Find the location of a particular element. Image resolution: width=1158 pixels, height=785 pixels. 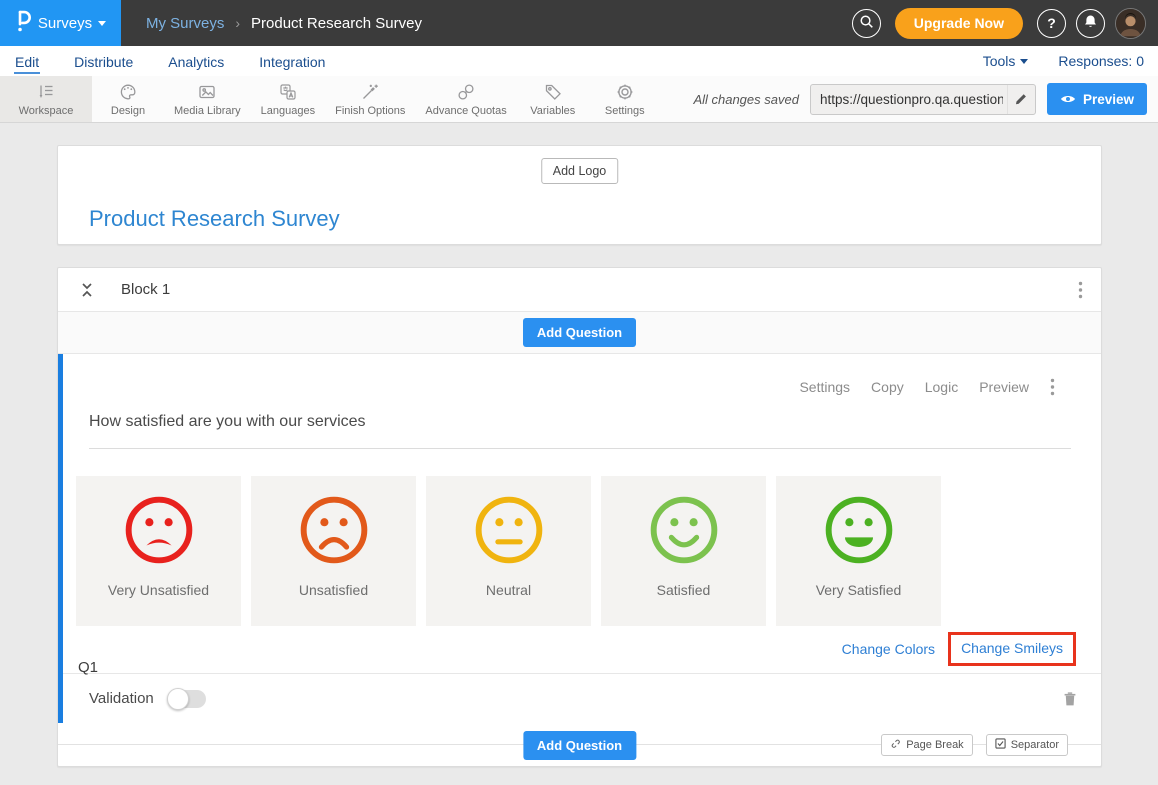

topnav-actions: Upgrade Now ? is located at coordinates (1004, 23).